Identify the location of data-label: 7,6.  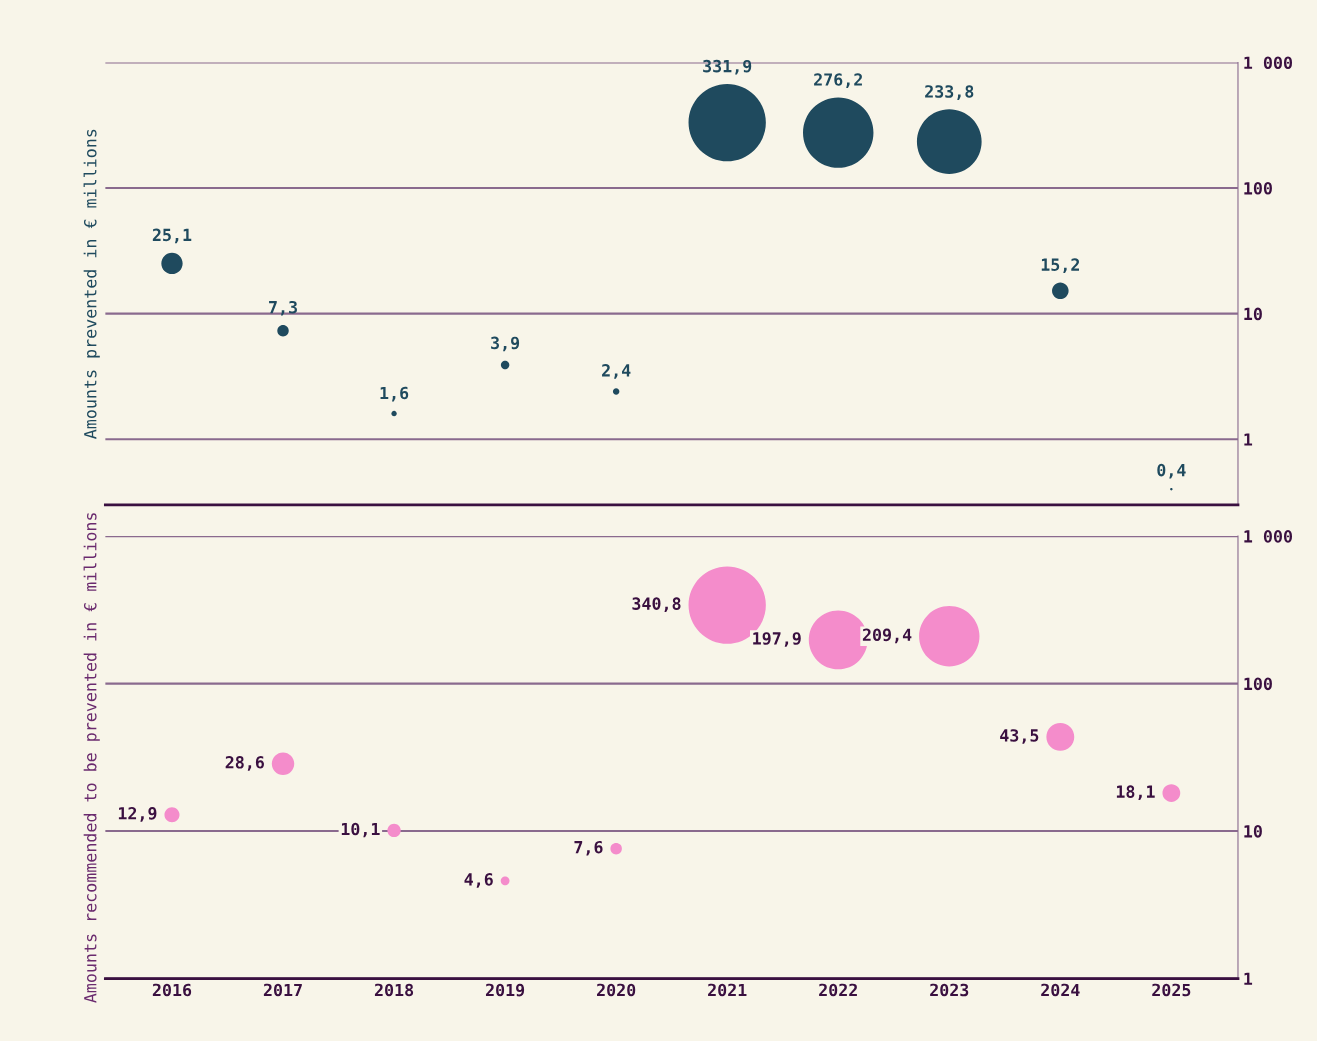
(588, 848).